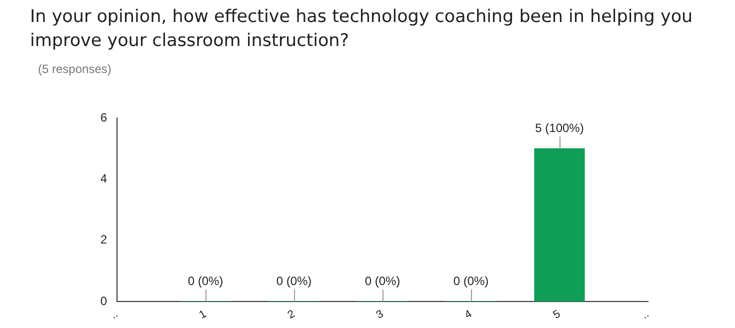  What do you see at coordinates (362, 29) in the screenshot?
I see `chart-title: In your opinion, how effective has technology coaching been in helping you improve your classroom instruction?` at bounding box center [362, 29].